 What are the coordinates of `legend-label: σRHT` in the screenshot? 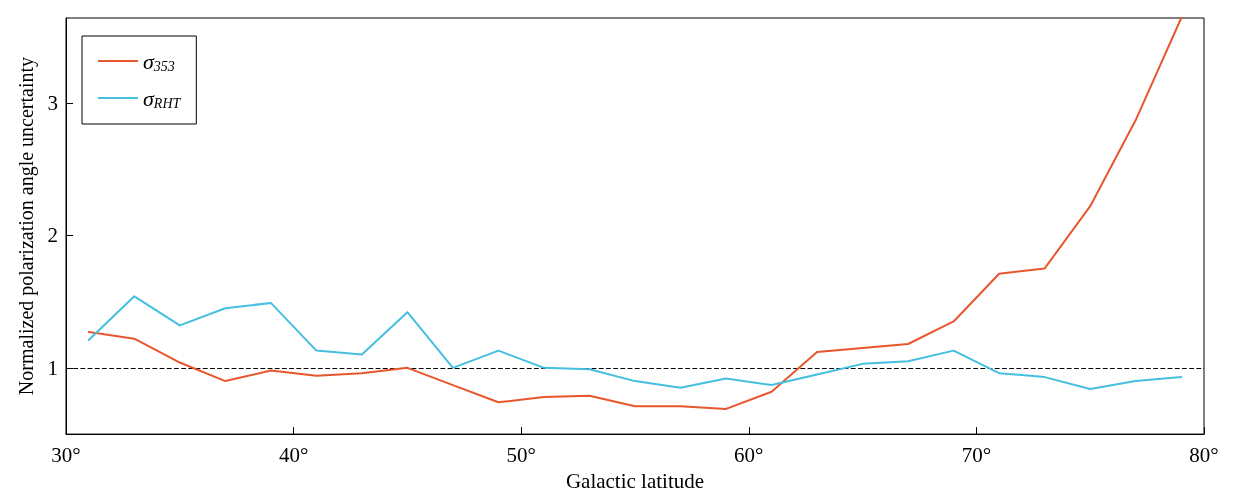 It's located at (162, 98).